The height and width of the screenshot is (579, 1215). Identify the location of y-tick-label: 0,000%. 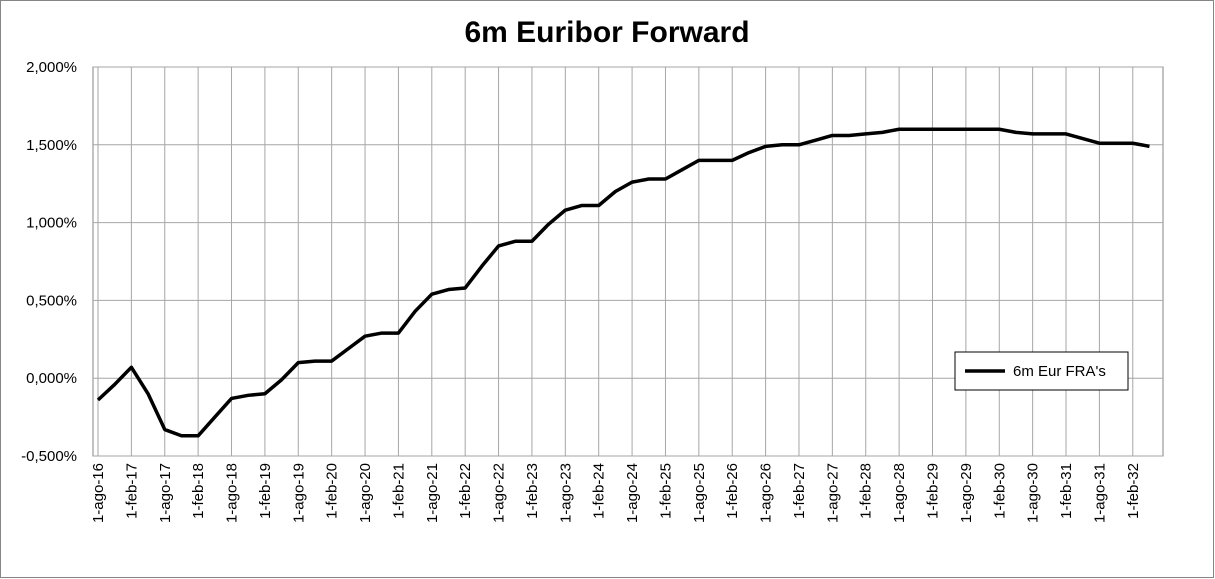
(51, 378).